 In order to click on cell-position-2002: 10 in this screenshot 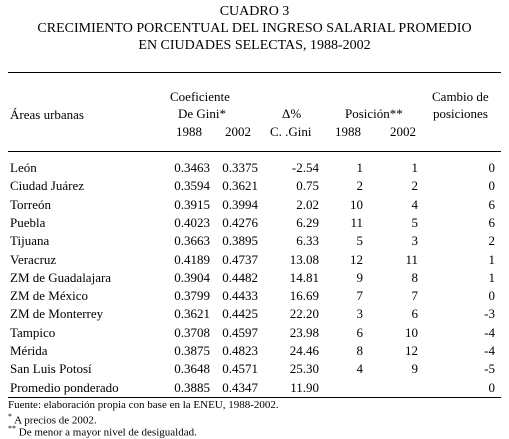, I will do `click(411, 332)`.